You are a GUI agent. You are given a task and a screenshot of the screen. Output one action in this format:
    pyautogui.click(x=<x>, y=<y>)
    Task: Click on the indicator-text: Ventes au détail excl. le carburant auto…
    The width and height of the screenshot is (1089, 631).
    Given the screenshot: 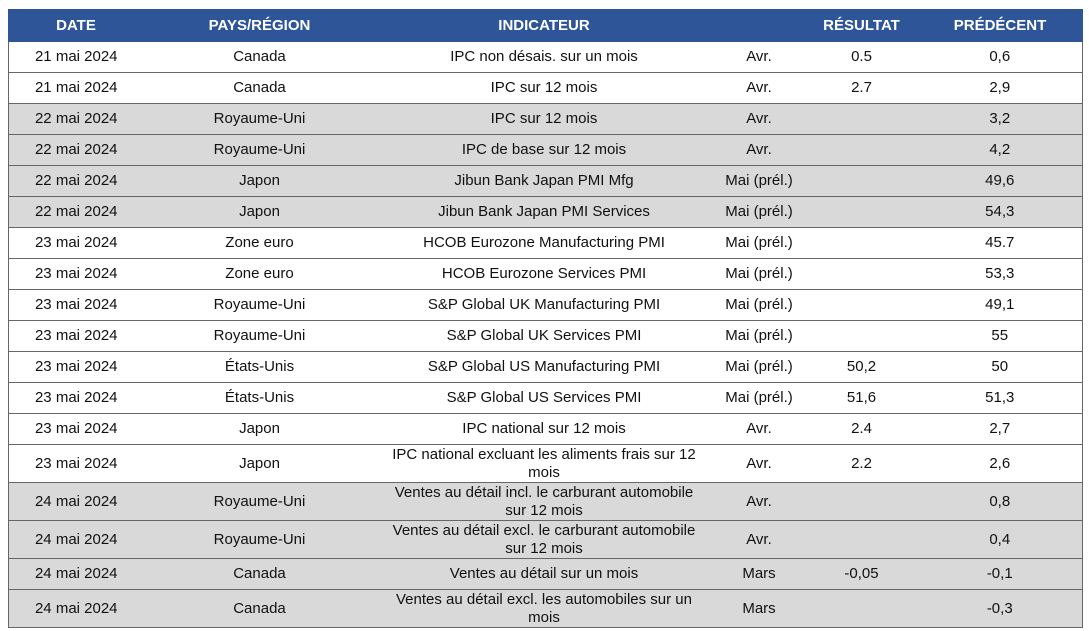 What is the action you would take?
    pyautogui.click(x=544, y=539)
    